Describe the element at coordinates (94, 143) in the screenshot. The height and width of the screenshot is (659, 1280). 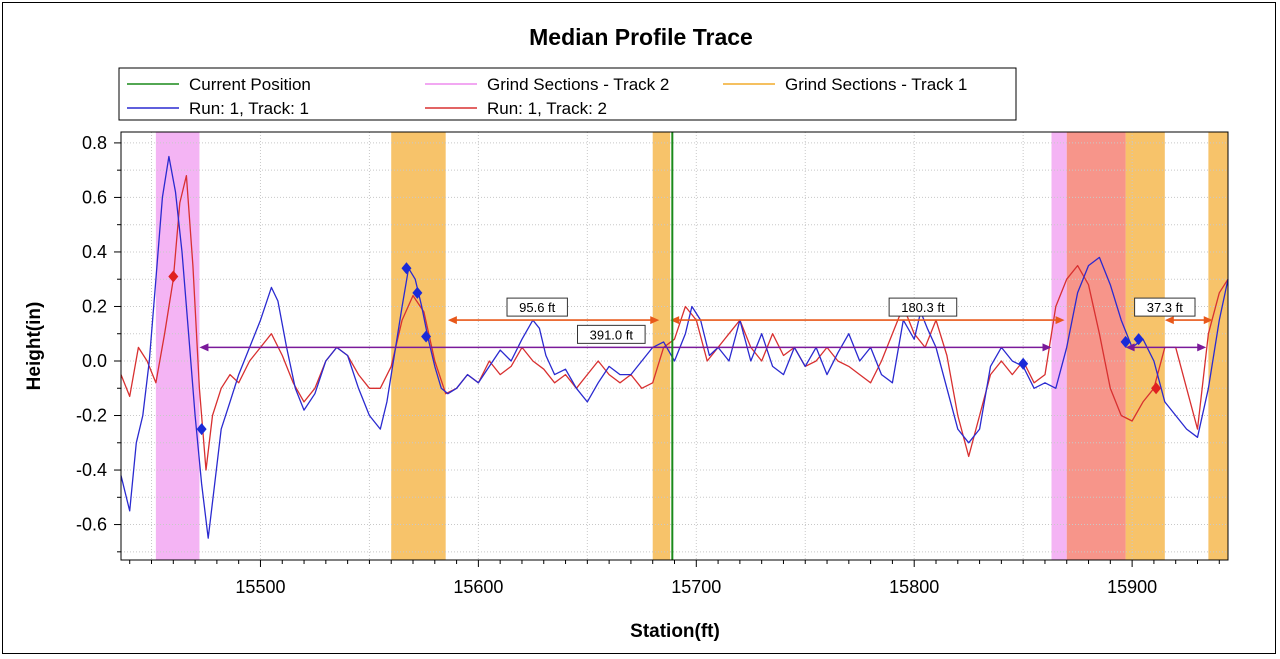
I see `y-tick-label: 0.8` at that location.